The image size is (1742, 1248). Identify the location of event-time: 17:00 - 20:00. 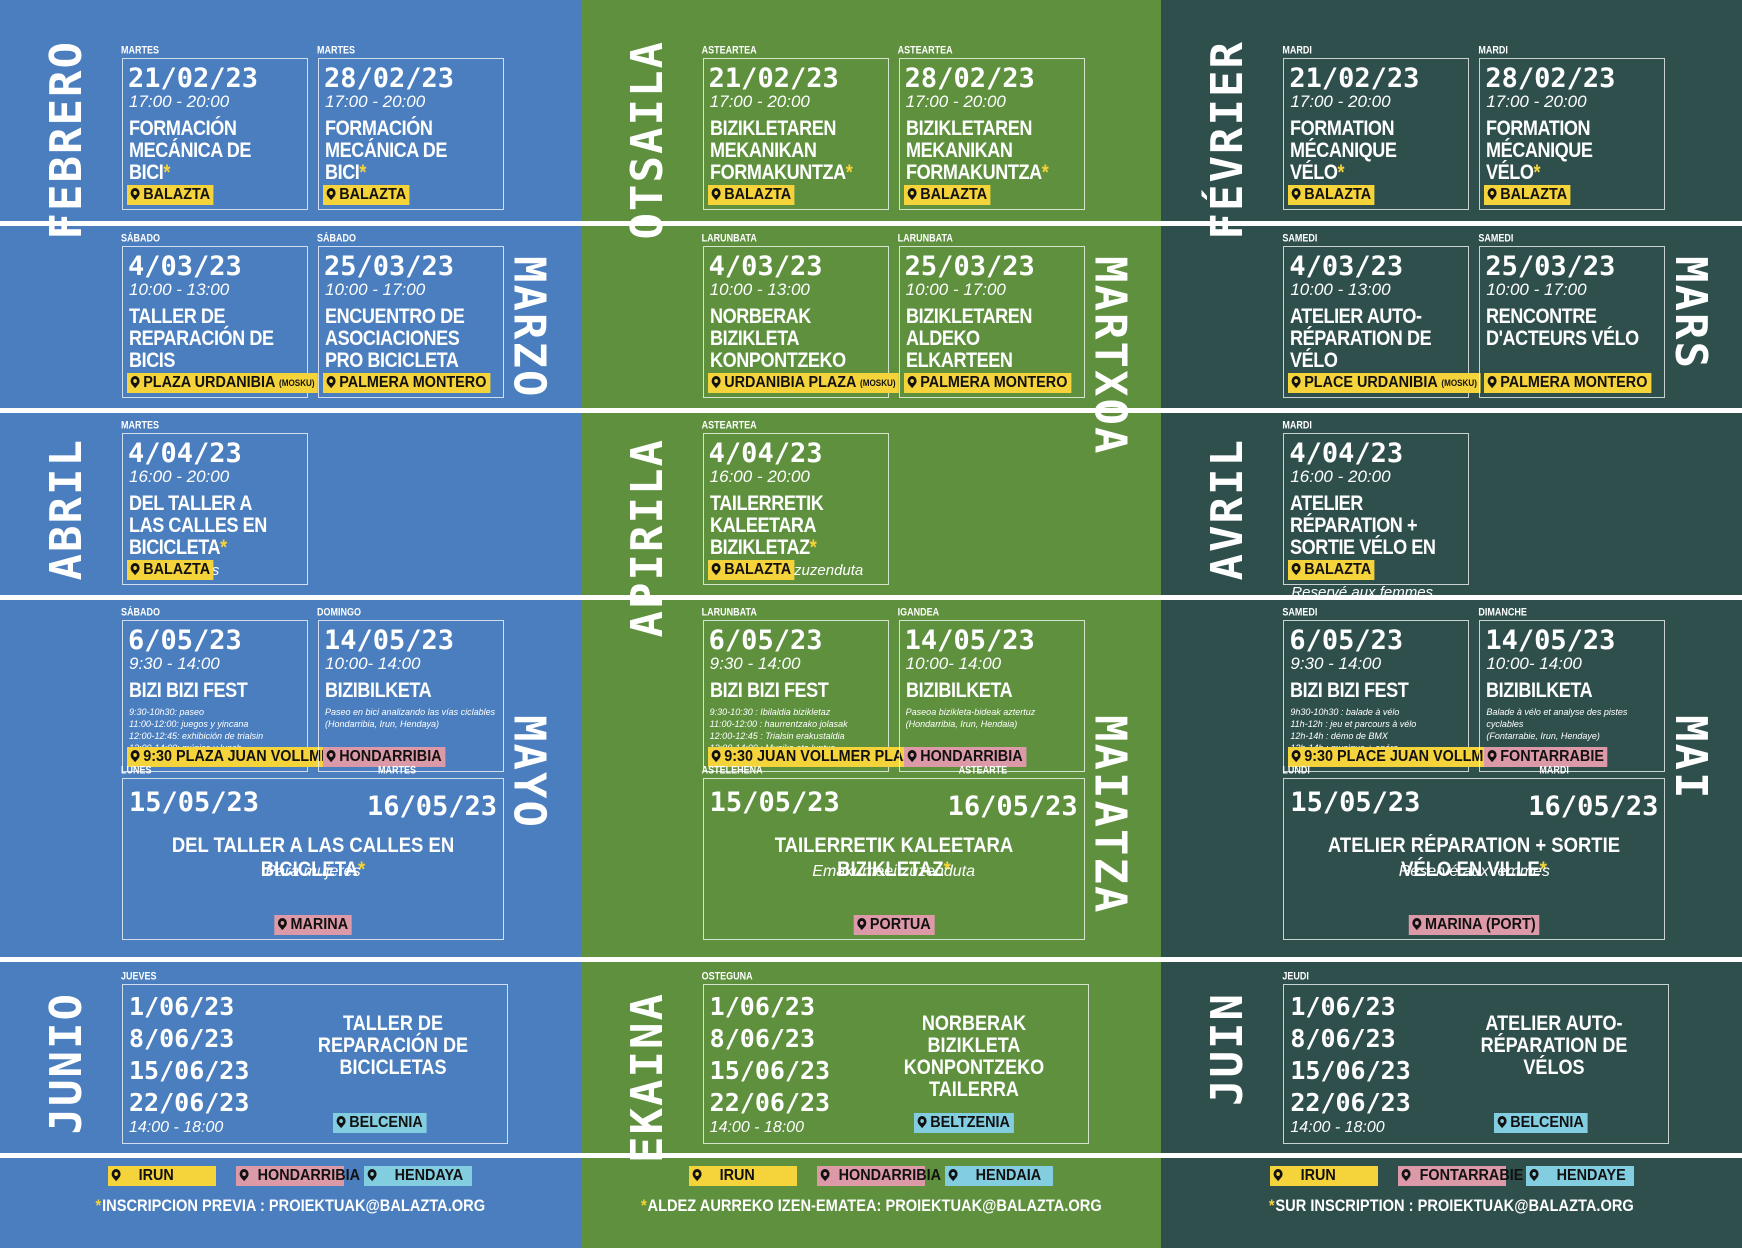
(955, 101).